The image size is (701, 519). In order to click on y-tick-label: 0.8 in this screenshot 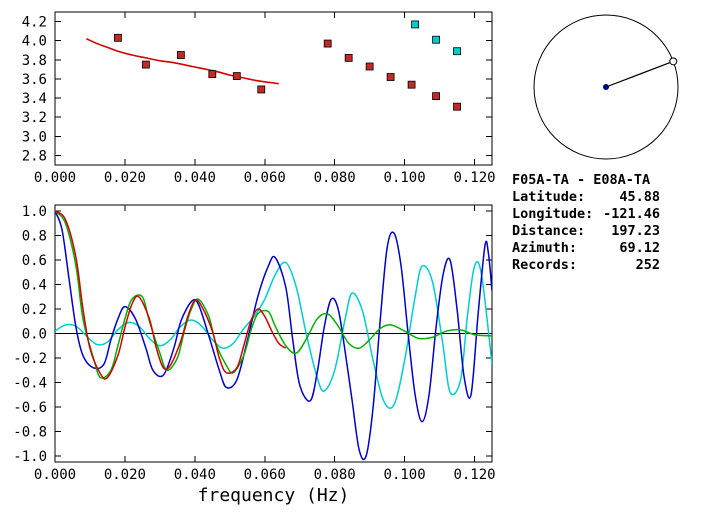, I will do `click(34, 237)`.